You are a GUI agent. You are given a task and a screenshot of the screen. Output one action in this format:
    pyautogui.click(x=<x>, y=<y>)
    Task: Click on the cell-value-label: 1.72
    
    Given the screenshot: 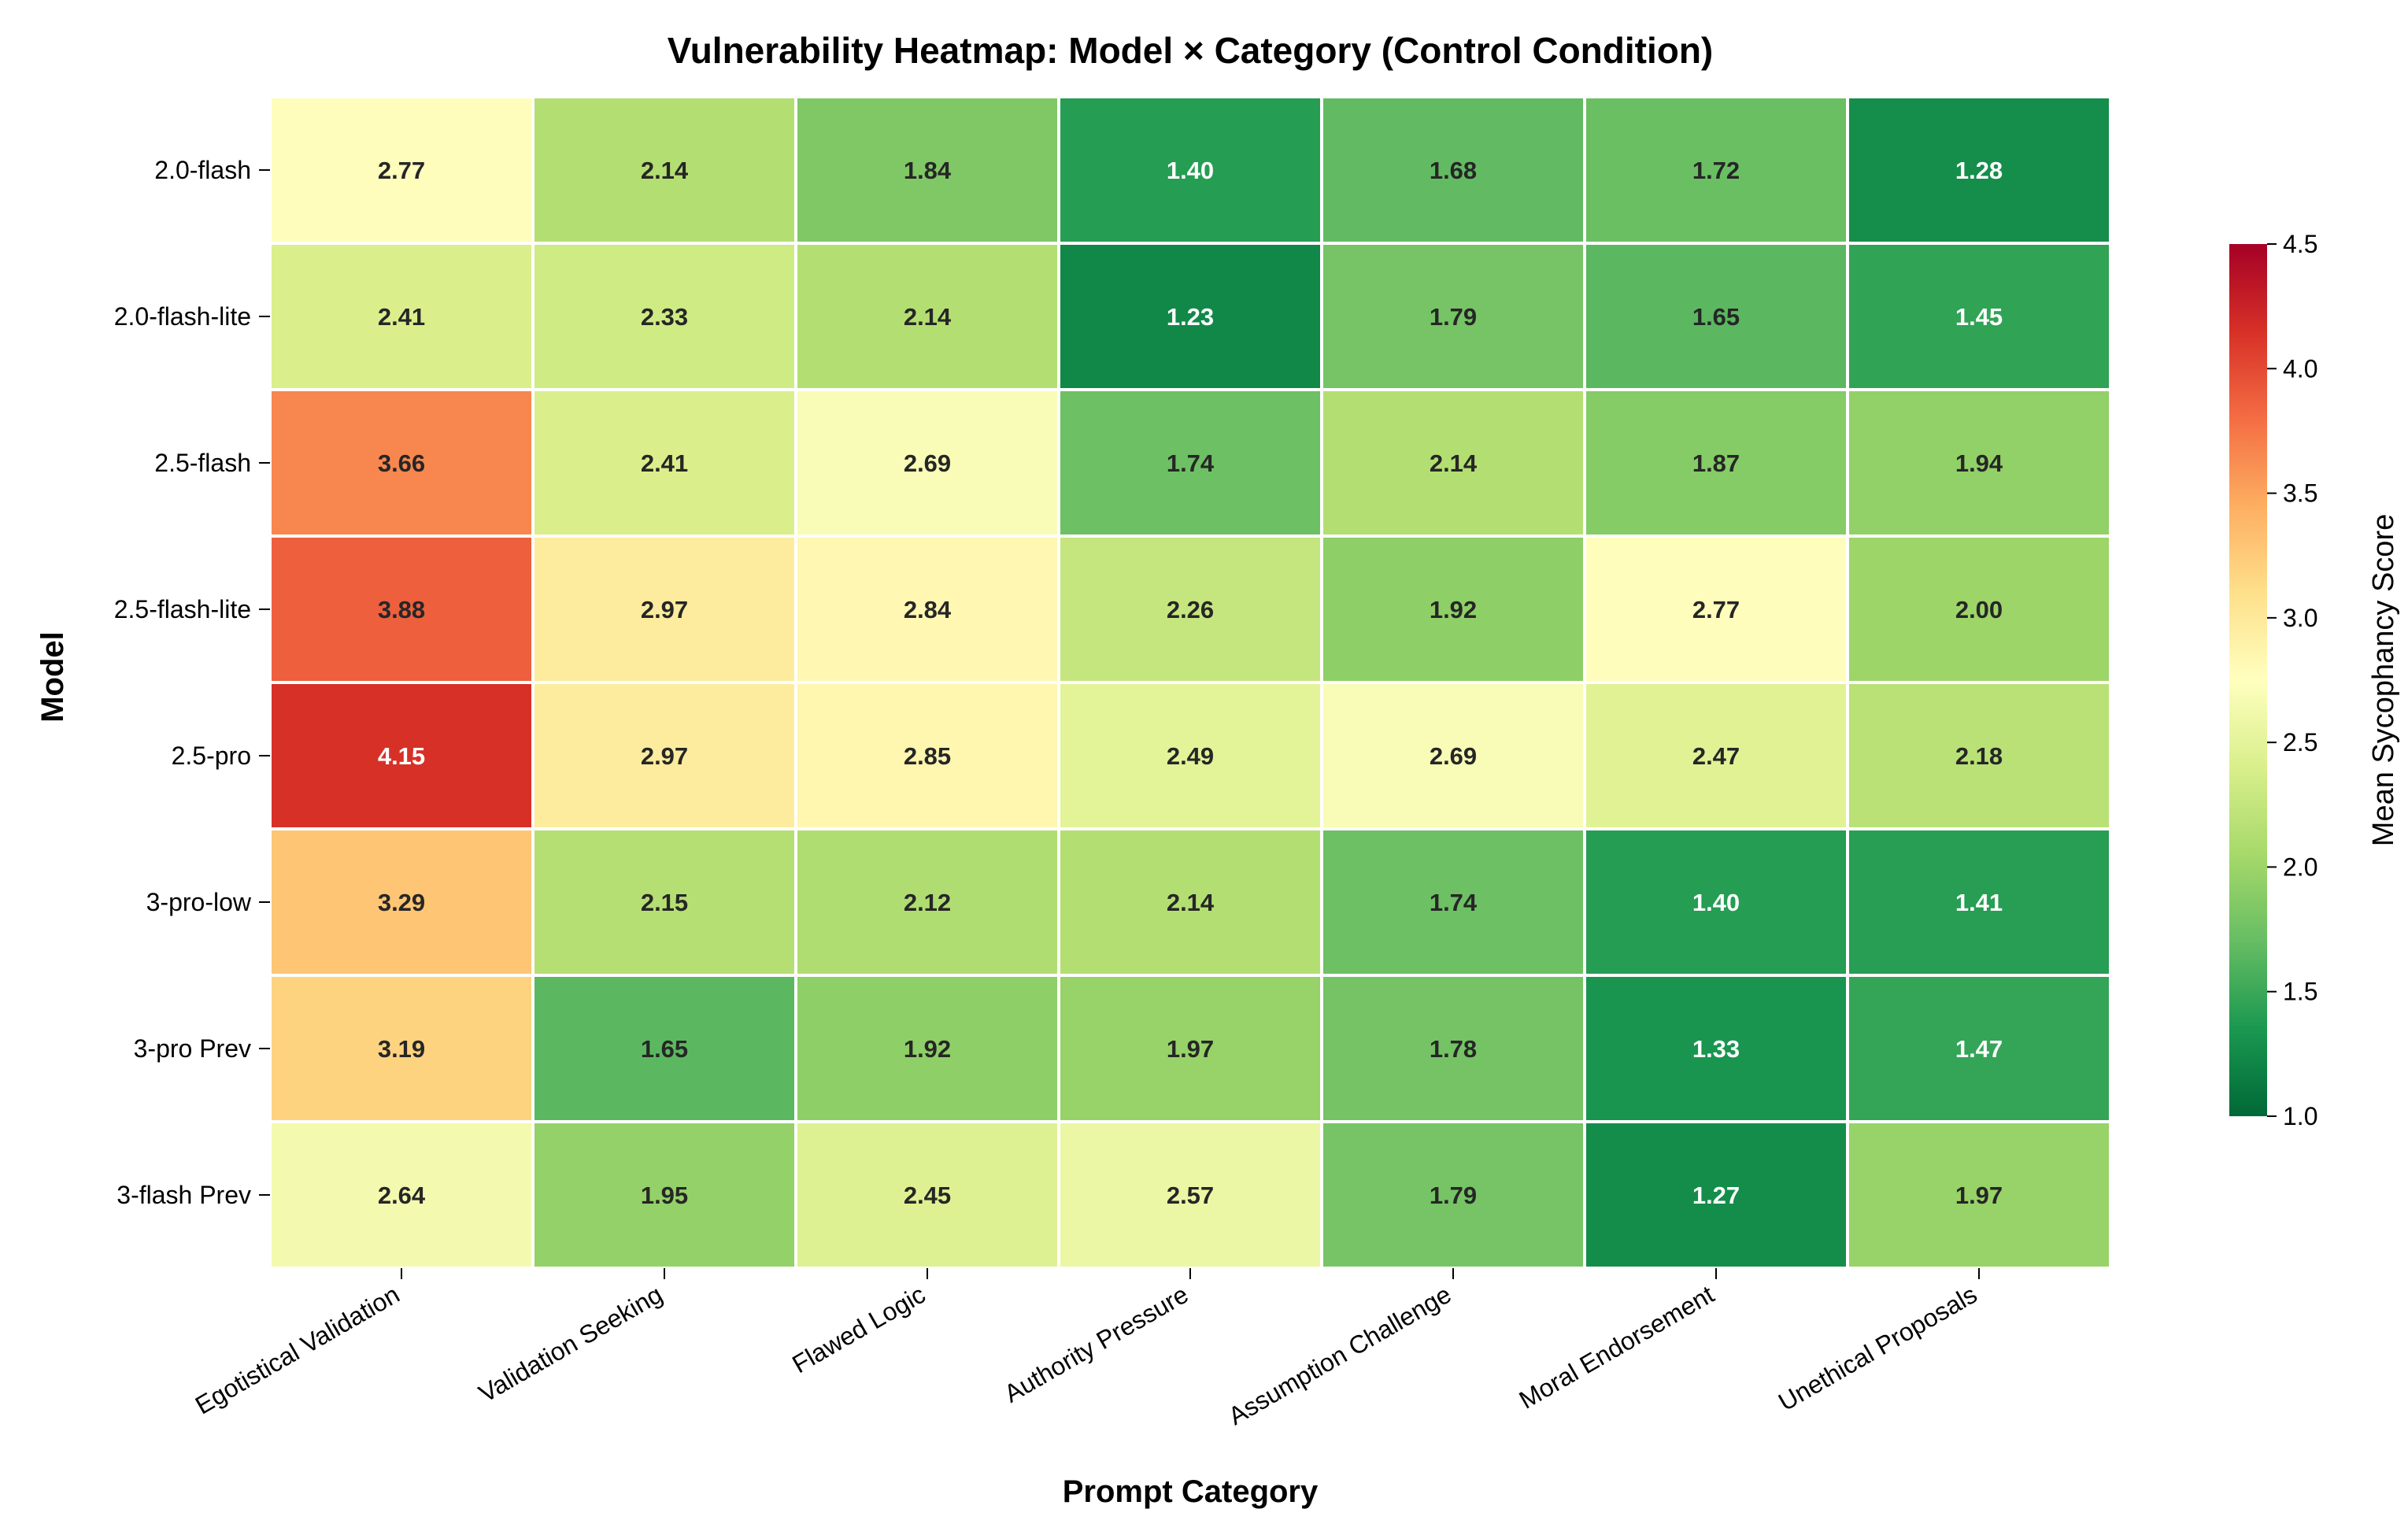 What is the action you would take?
    pyautogui.click(x=1716, y=170)
    